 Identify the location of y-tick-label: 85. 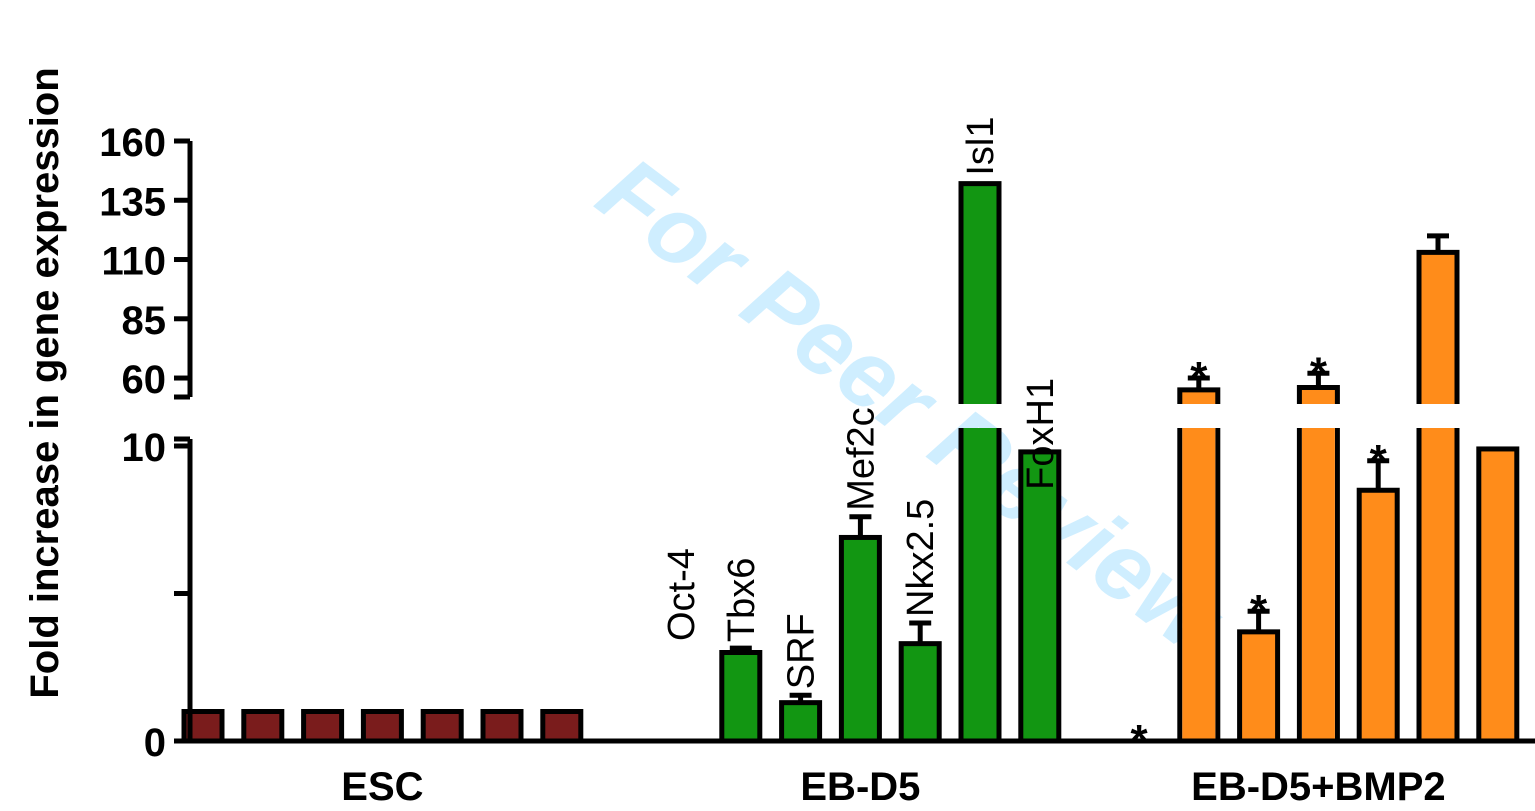
(144, 321).